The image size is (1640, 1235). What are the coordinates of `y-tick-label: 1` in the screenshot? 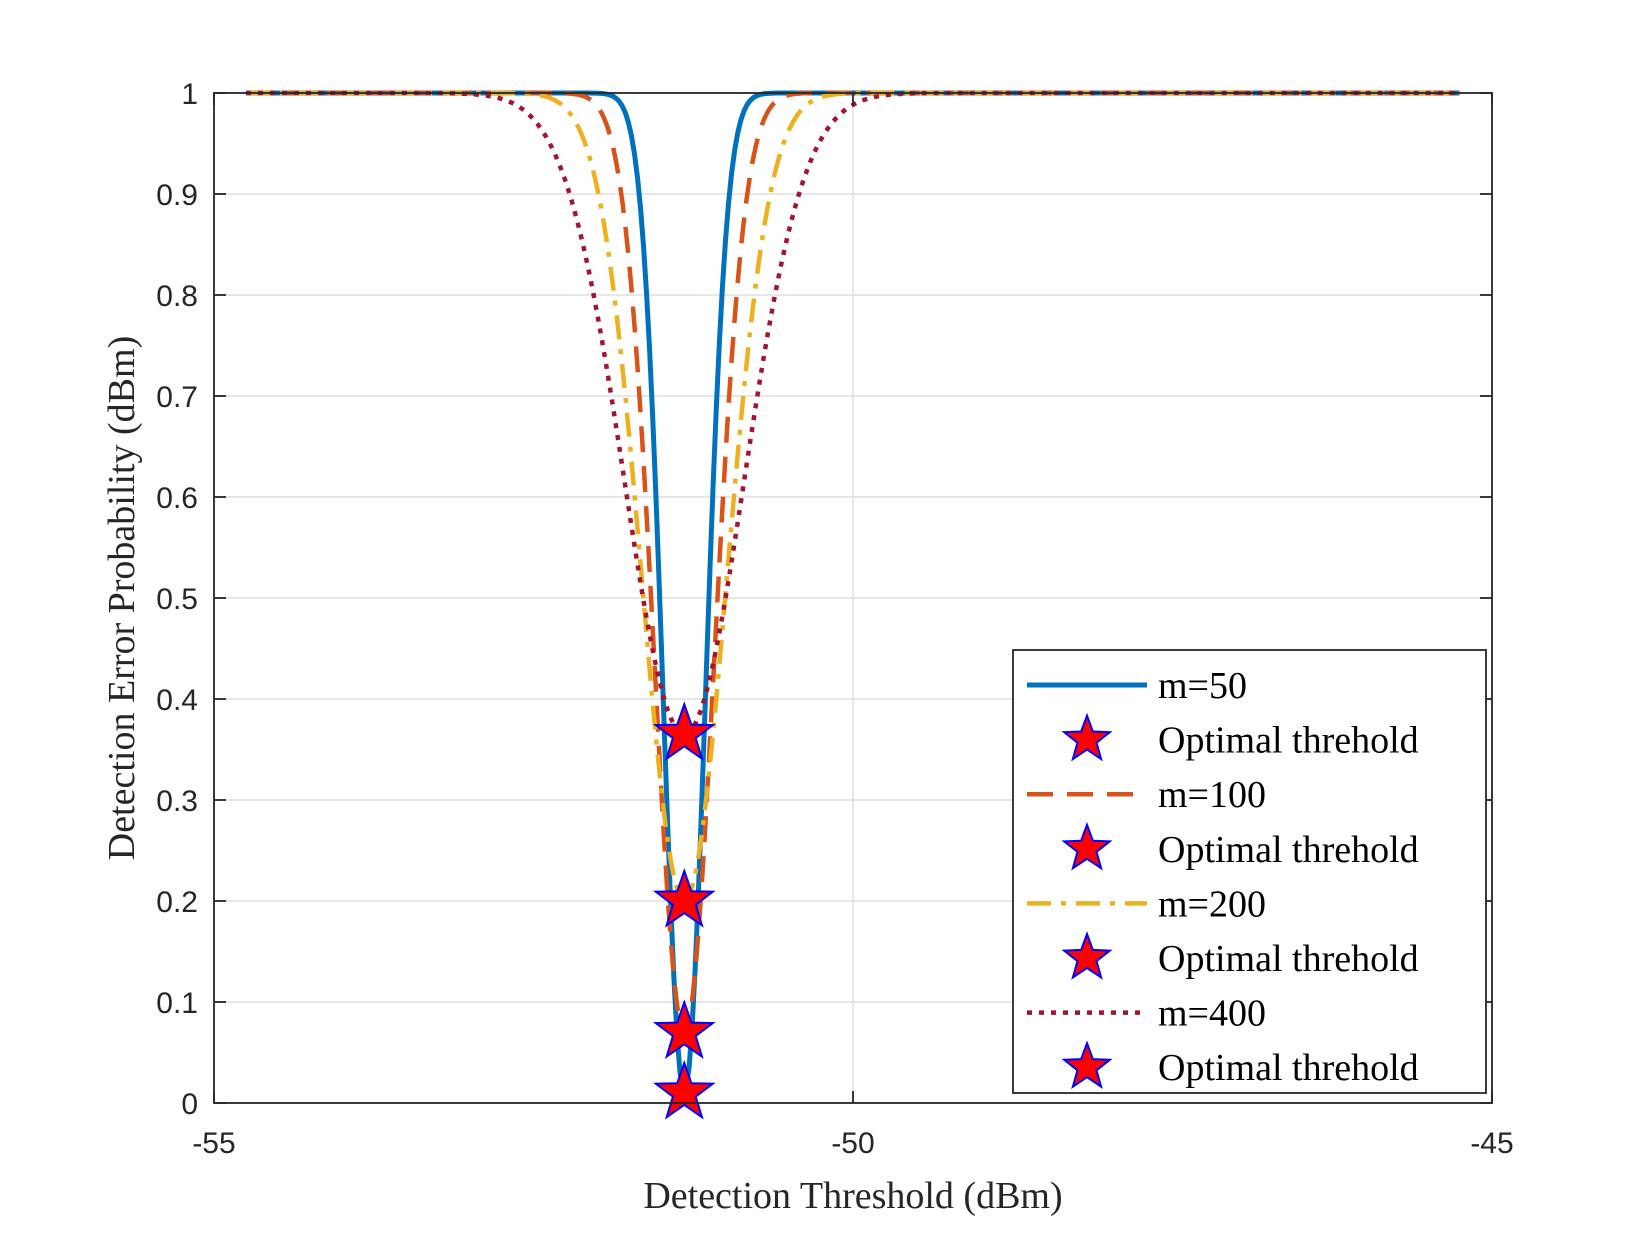 It's located at (189, 94).